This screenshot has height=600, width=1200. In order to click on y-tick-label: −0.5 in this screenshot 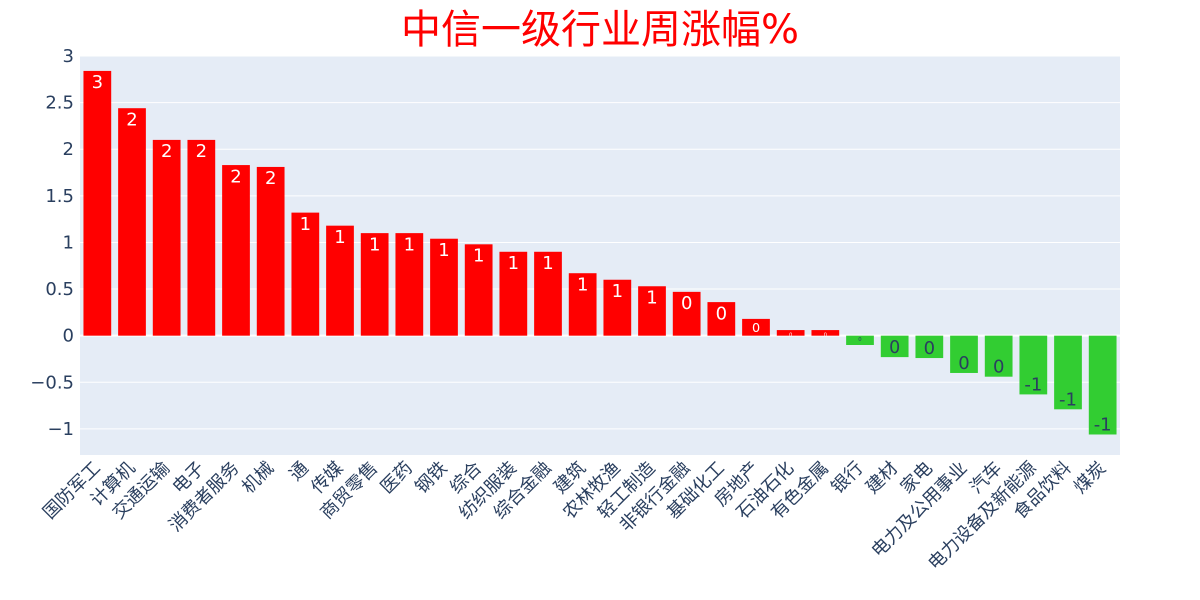, I will do `click(52, 382)`.